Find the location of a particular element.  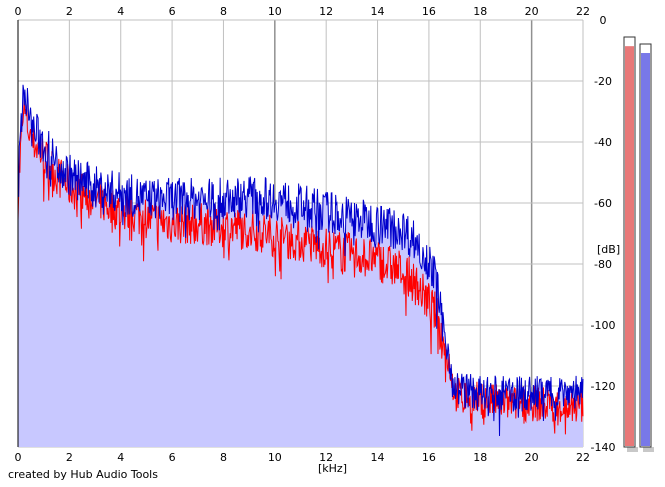

y-tick-label: -100 is located at coordinates (603, 325).